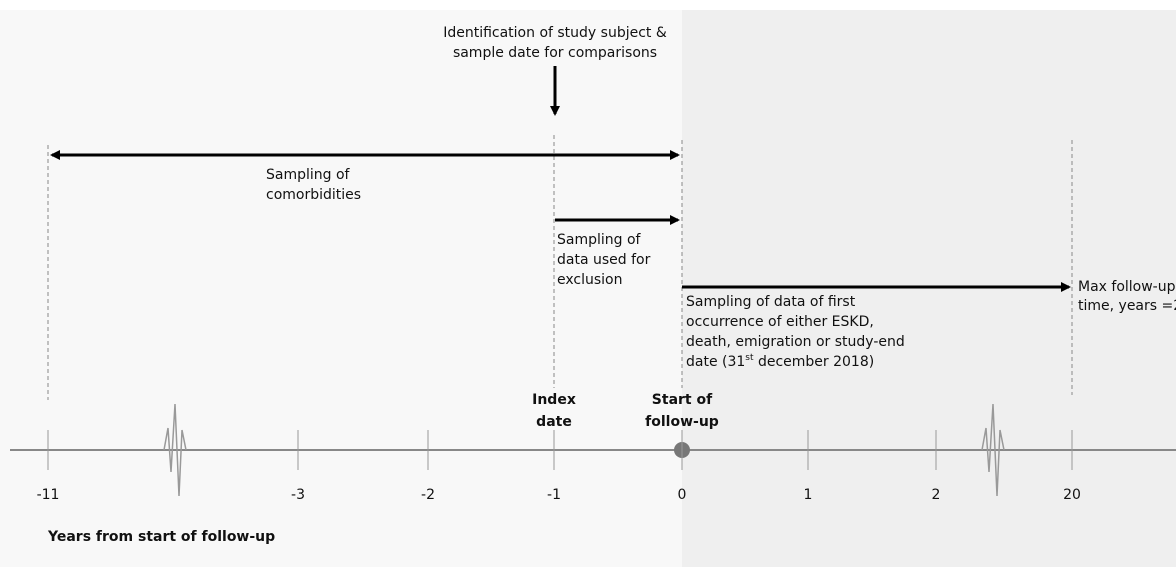 The image size is (1176, 567). What do you see at coordinates (808, 495) in the screenshot?
I see `tick-label: 1` at bounding box center [808, 495].